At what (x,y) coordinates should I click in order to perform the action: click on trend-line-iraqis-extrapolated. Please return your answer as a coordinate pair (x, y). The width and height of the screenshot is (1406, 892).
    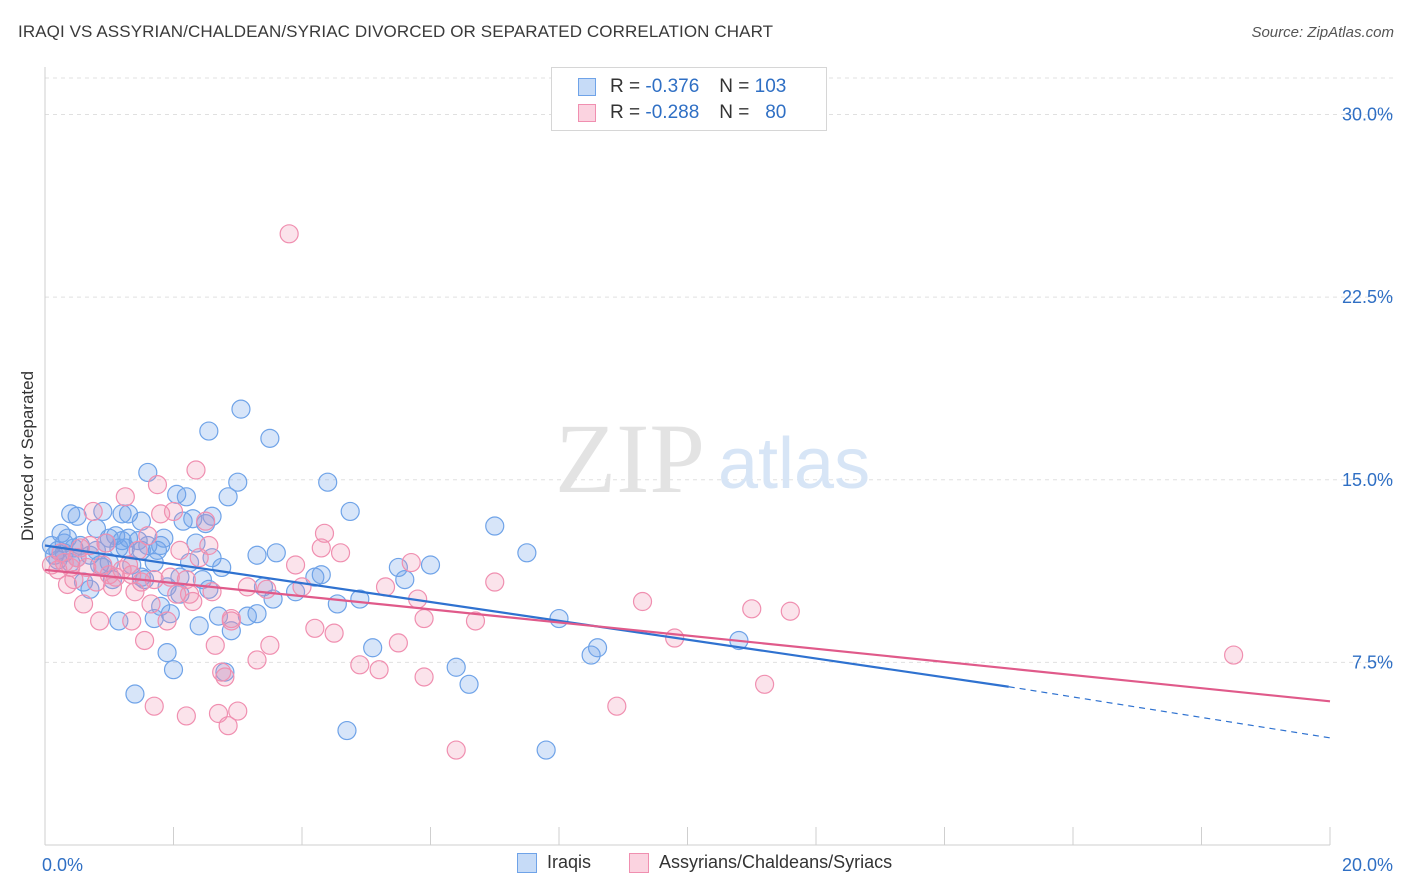
    Looking at the image, I should click on (1169, 712).